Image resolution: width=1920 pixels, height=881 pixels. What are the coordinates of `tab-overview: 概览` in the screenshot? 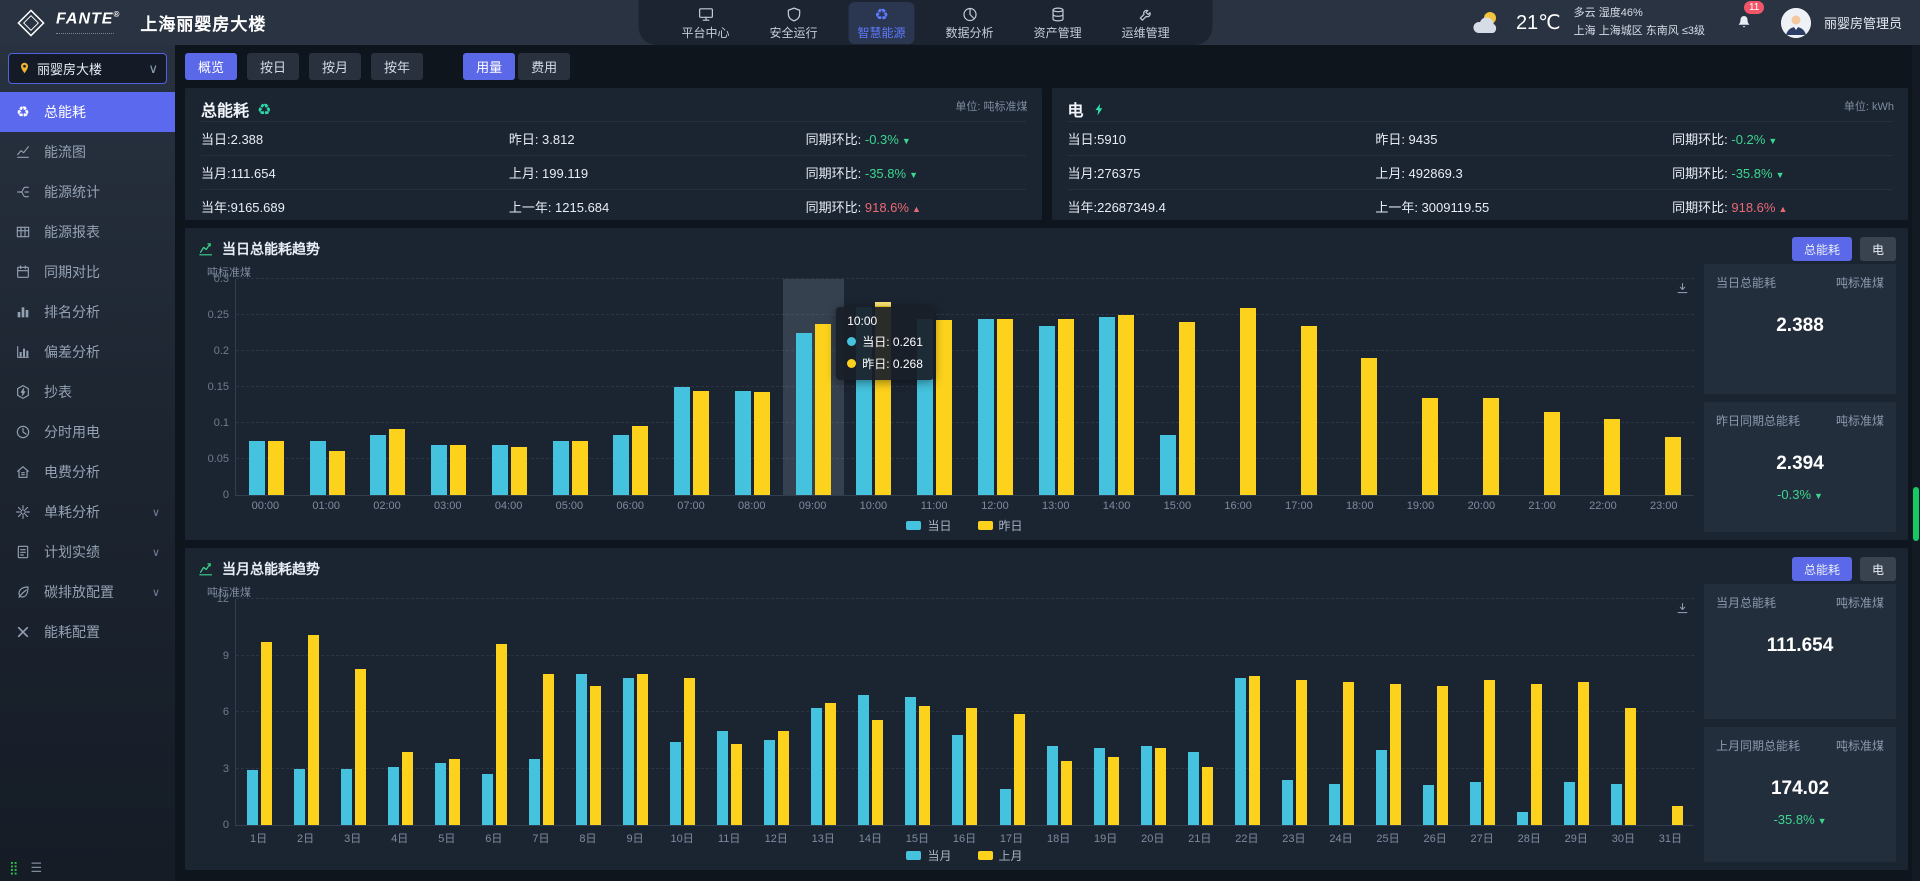 It's located at (211, 66).